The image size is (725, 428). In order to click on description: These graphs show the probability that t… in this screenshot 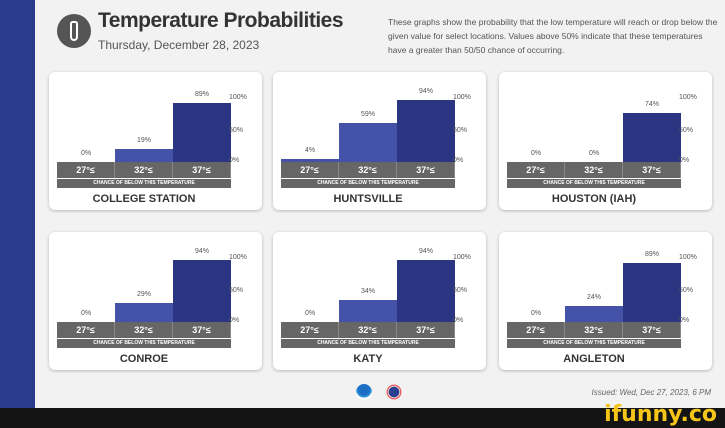, I will do `click(553, 36)`.